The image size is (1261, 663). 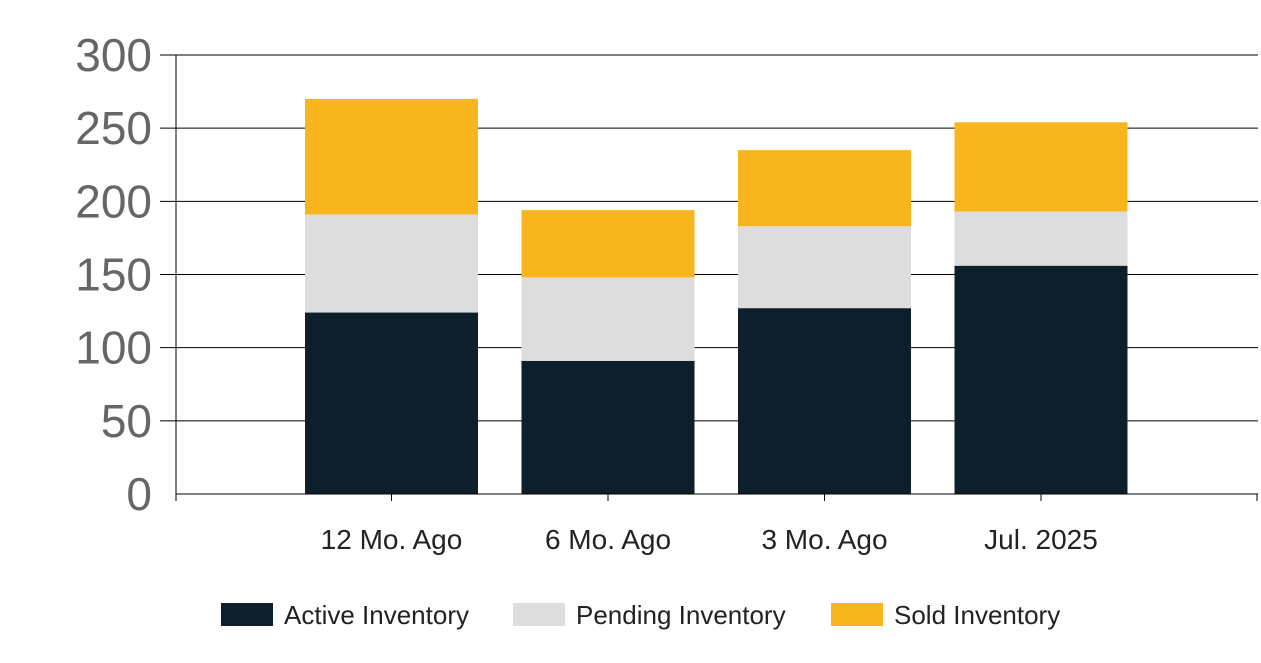 I want to click on x-axis-tick-labels: 12 Mo. Ago 6 Mo. Ago 3 Mo. Ago Jul. 2025, so click(x=709, y=539).